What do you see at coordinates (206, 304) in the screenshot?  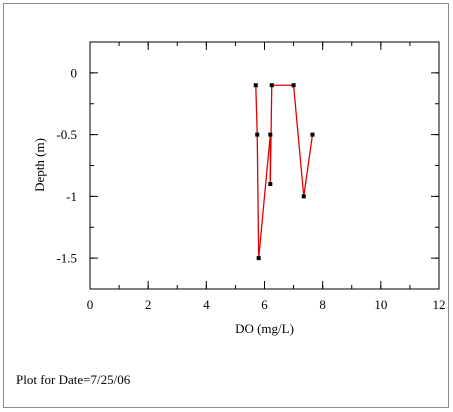 I see `x-tick-label: 4` at bounding box center [206, 304].